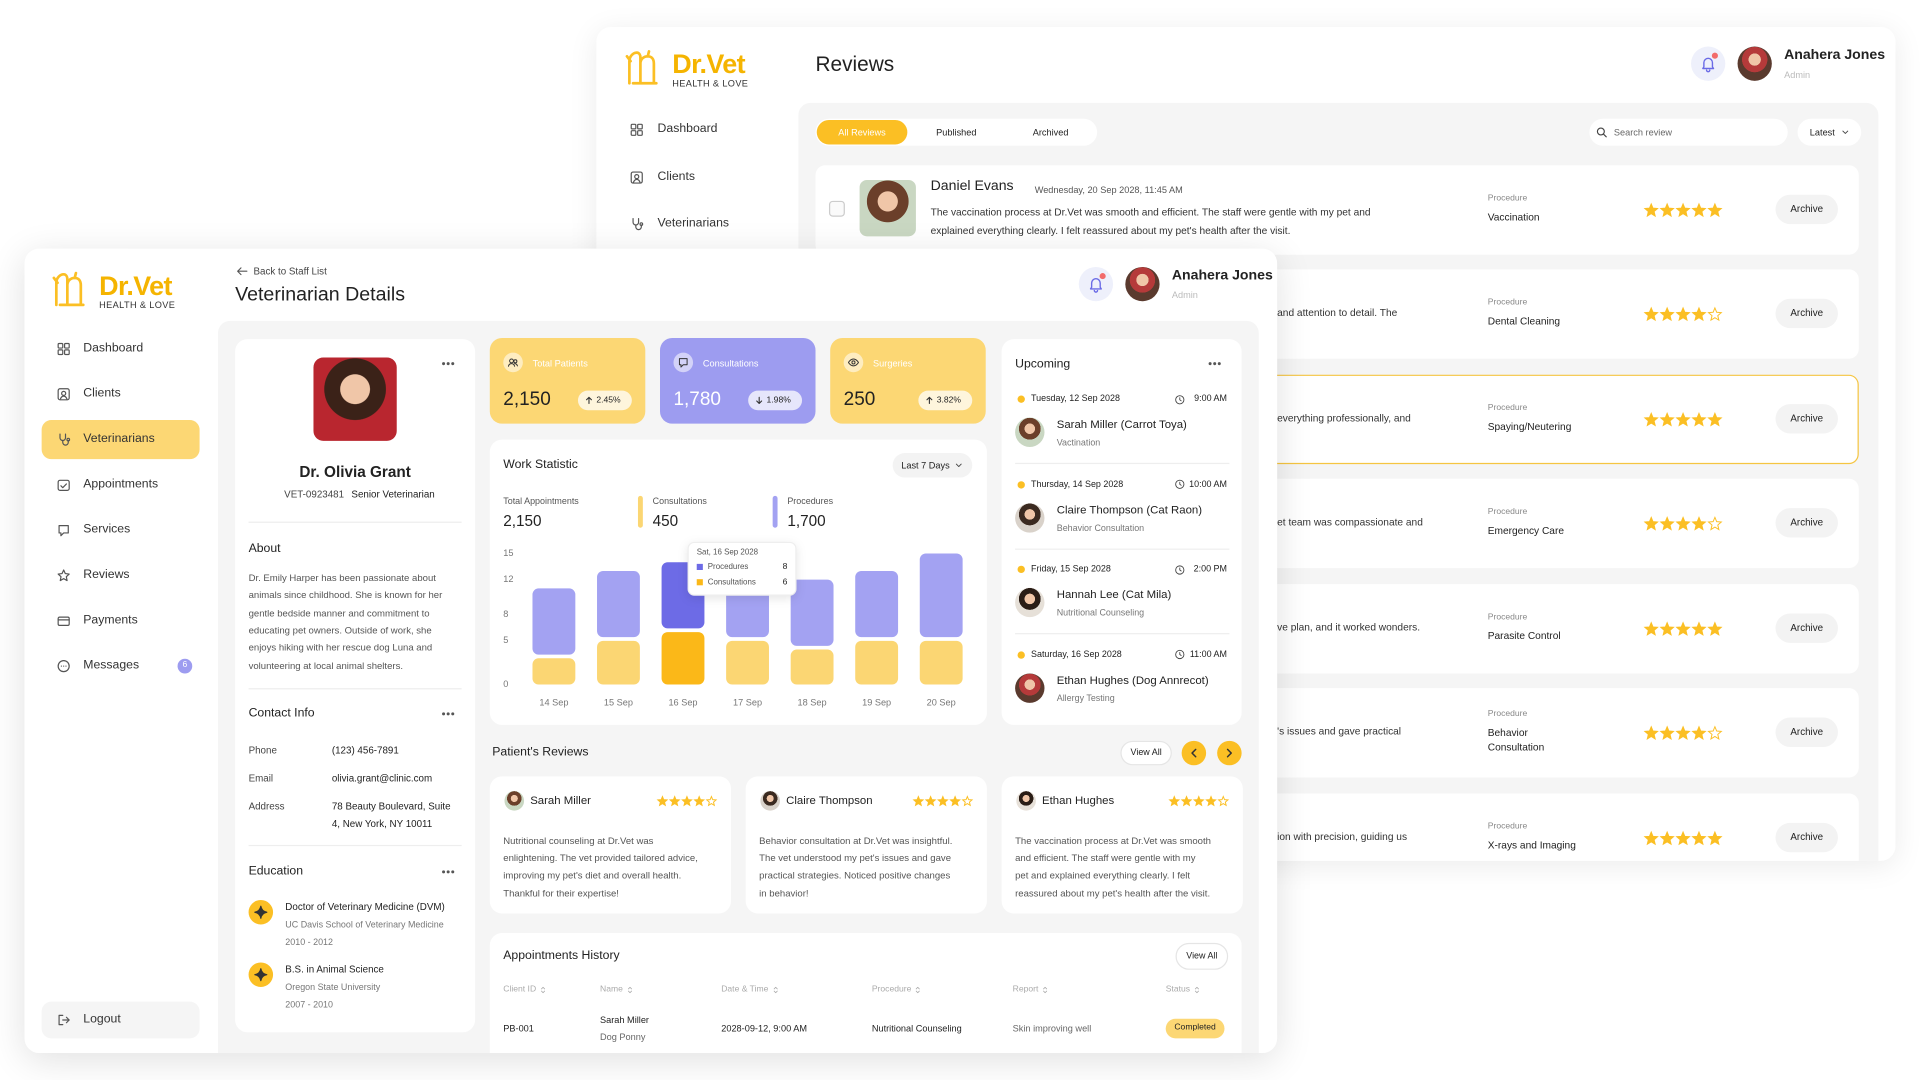  Describe the element at coordinates (107, 529) in the screenshot. I see `nav-item: Services` at that location.